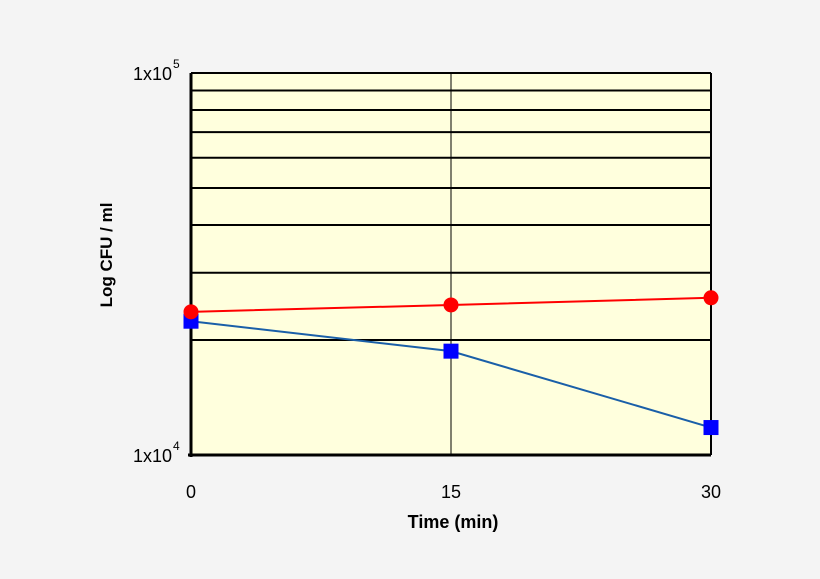 The image size is (820, 579). What do you see at coordinates (451, 492) in the screenshot?
I see `x-tick-label: 15` at bounding box center [451, 492].